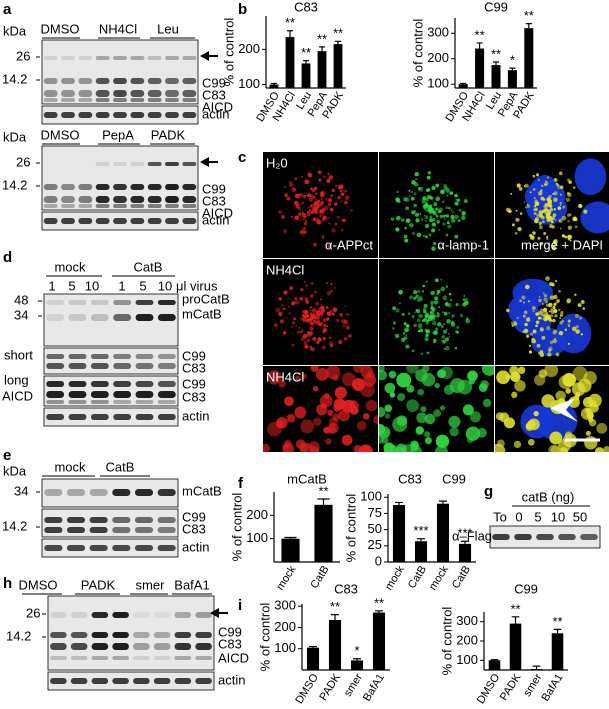 This screenshot has height=709, width=609. What do you see at coordinates (467, 620) in the screenshot?
I see `y-tick-label: 300` at bounding box center [467, 620].